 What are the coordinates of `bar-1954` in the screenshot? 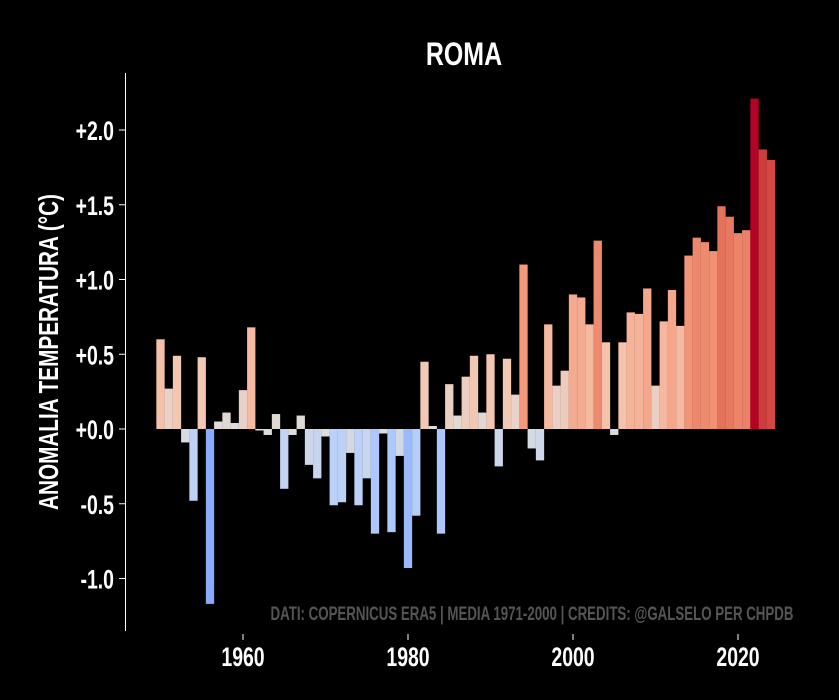 It's located at (193, 465).